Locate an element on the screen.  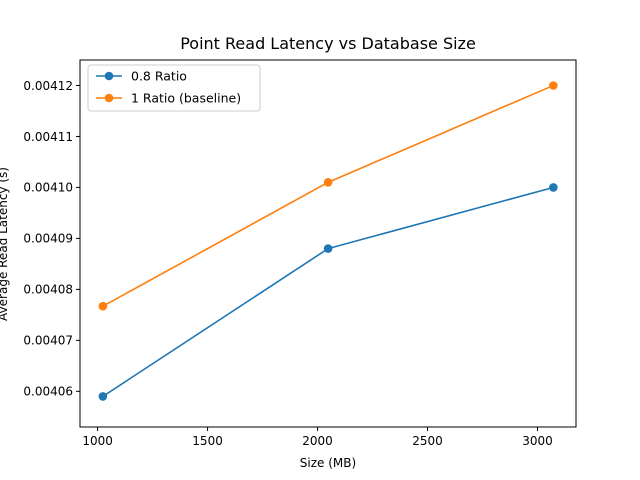
y-tick-label-5: 0.00411 is located at coordinates (48, 137).